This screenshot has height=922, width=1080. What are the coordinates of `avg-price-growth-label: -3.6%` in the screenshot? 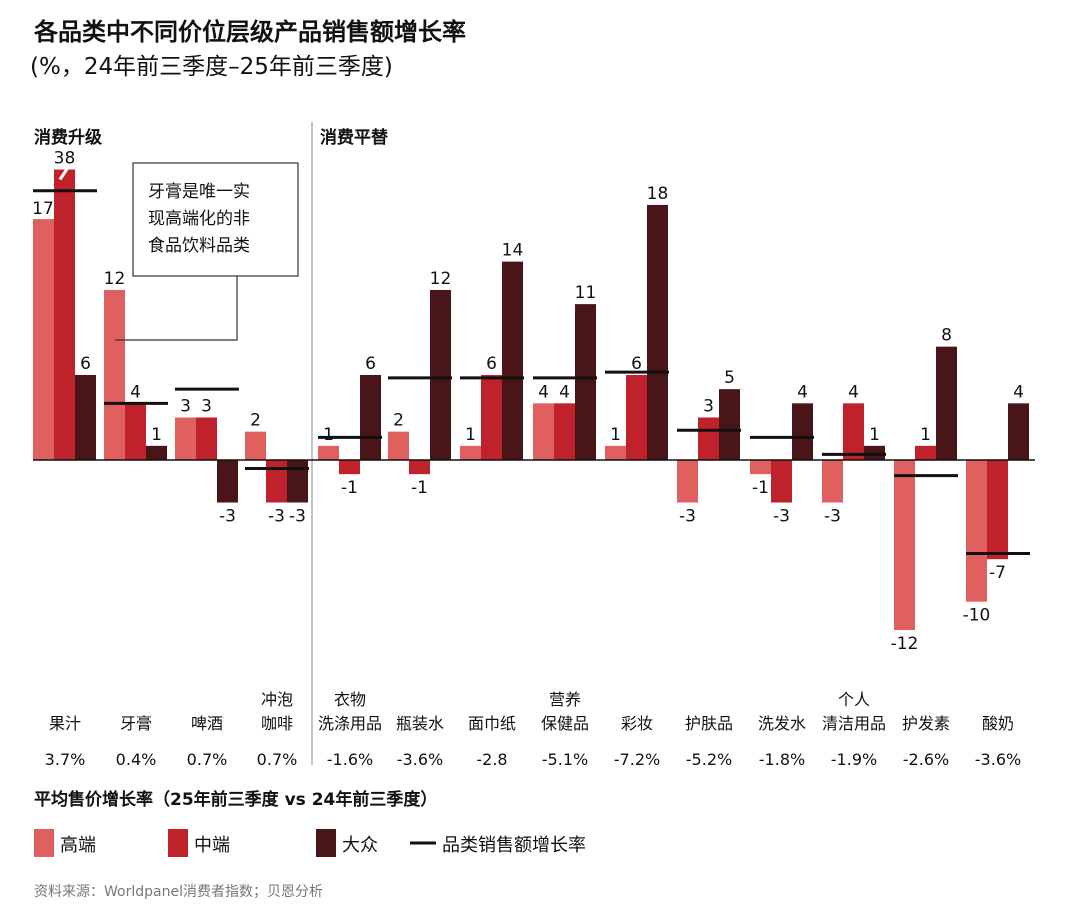 It's located at (420, 759).